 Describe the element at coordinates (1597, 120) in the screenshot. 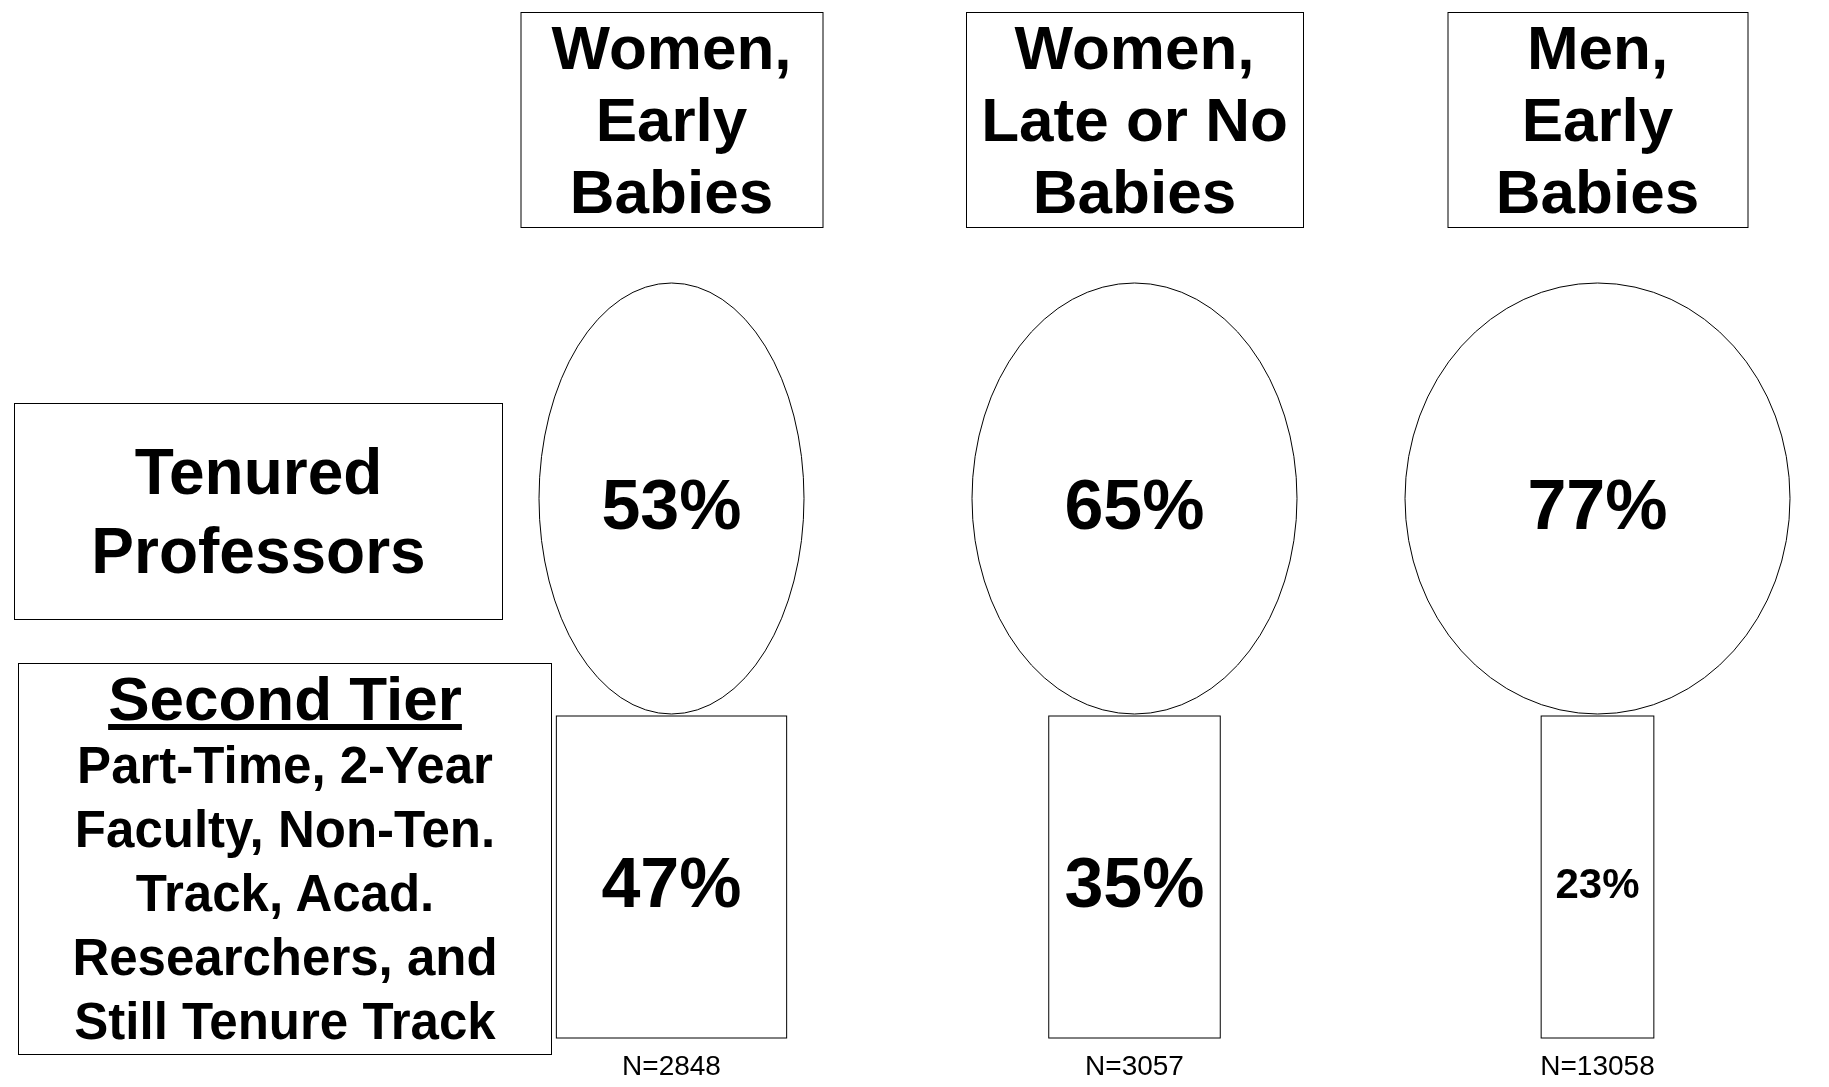

I see `category-label: Men, Early Babies` at that location.